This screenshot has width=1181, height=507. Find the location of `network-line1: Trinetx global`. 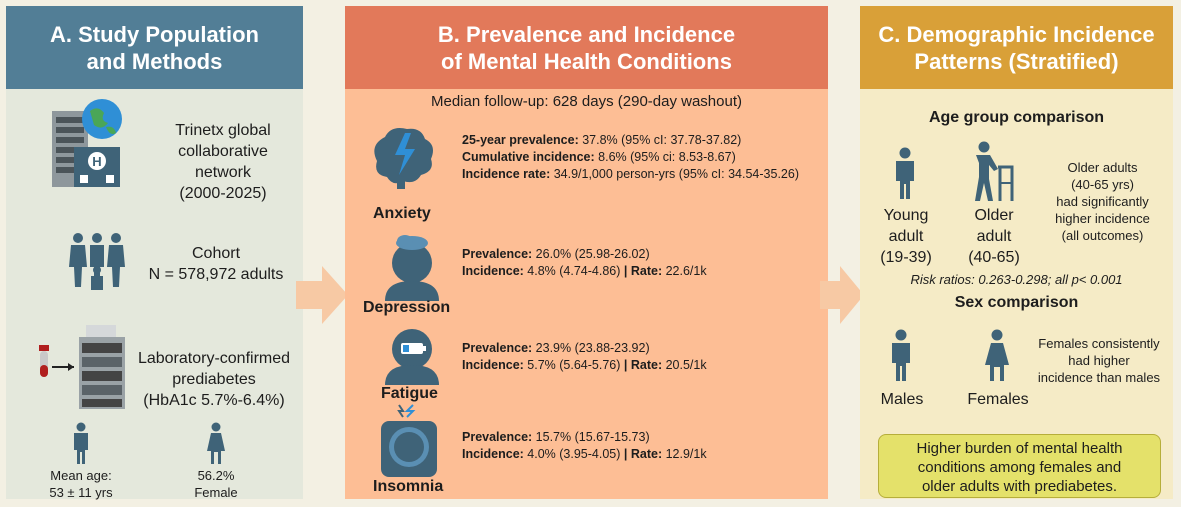

network-line1: Trinetx global is located at coordinates (223, 130).